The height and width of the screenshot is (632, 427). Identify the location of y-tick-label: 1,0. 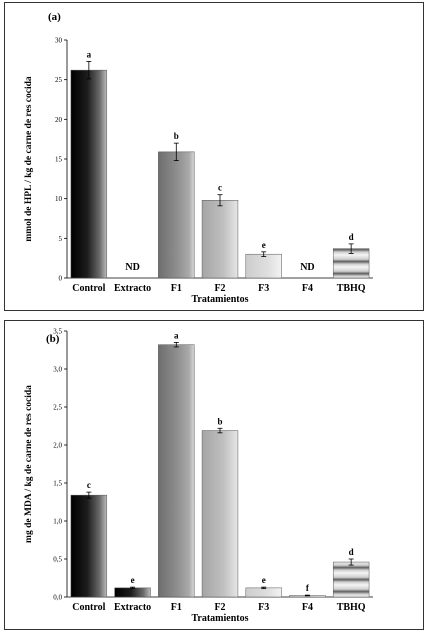
(57, 522).